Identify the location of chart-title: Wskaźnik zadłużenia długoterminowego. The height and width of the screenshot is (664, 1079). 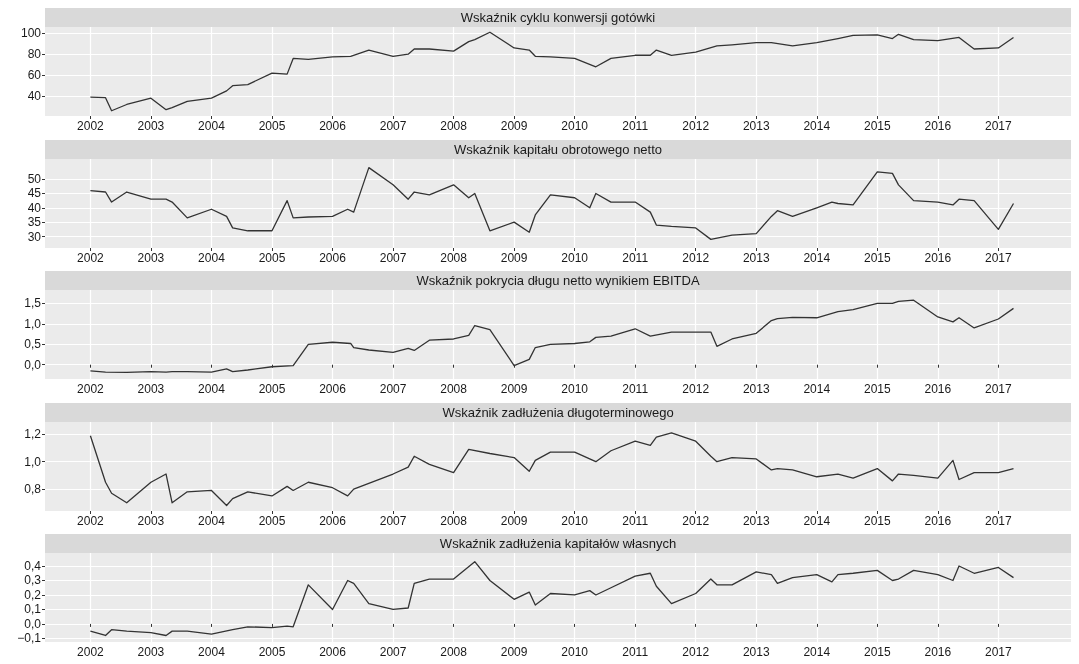
(558, 412).